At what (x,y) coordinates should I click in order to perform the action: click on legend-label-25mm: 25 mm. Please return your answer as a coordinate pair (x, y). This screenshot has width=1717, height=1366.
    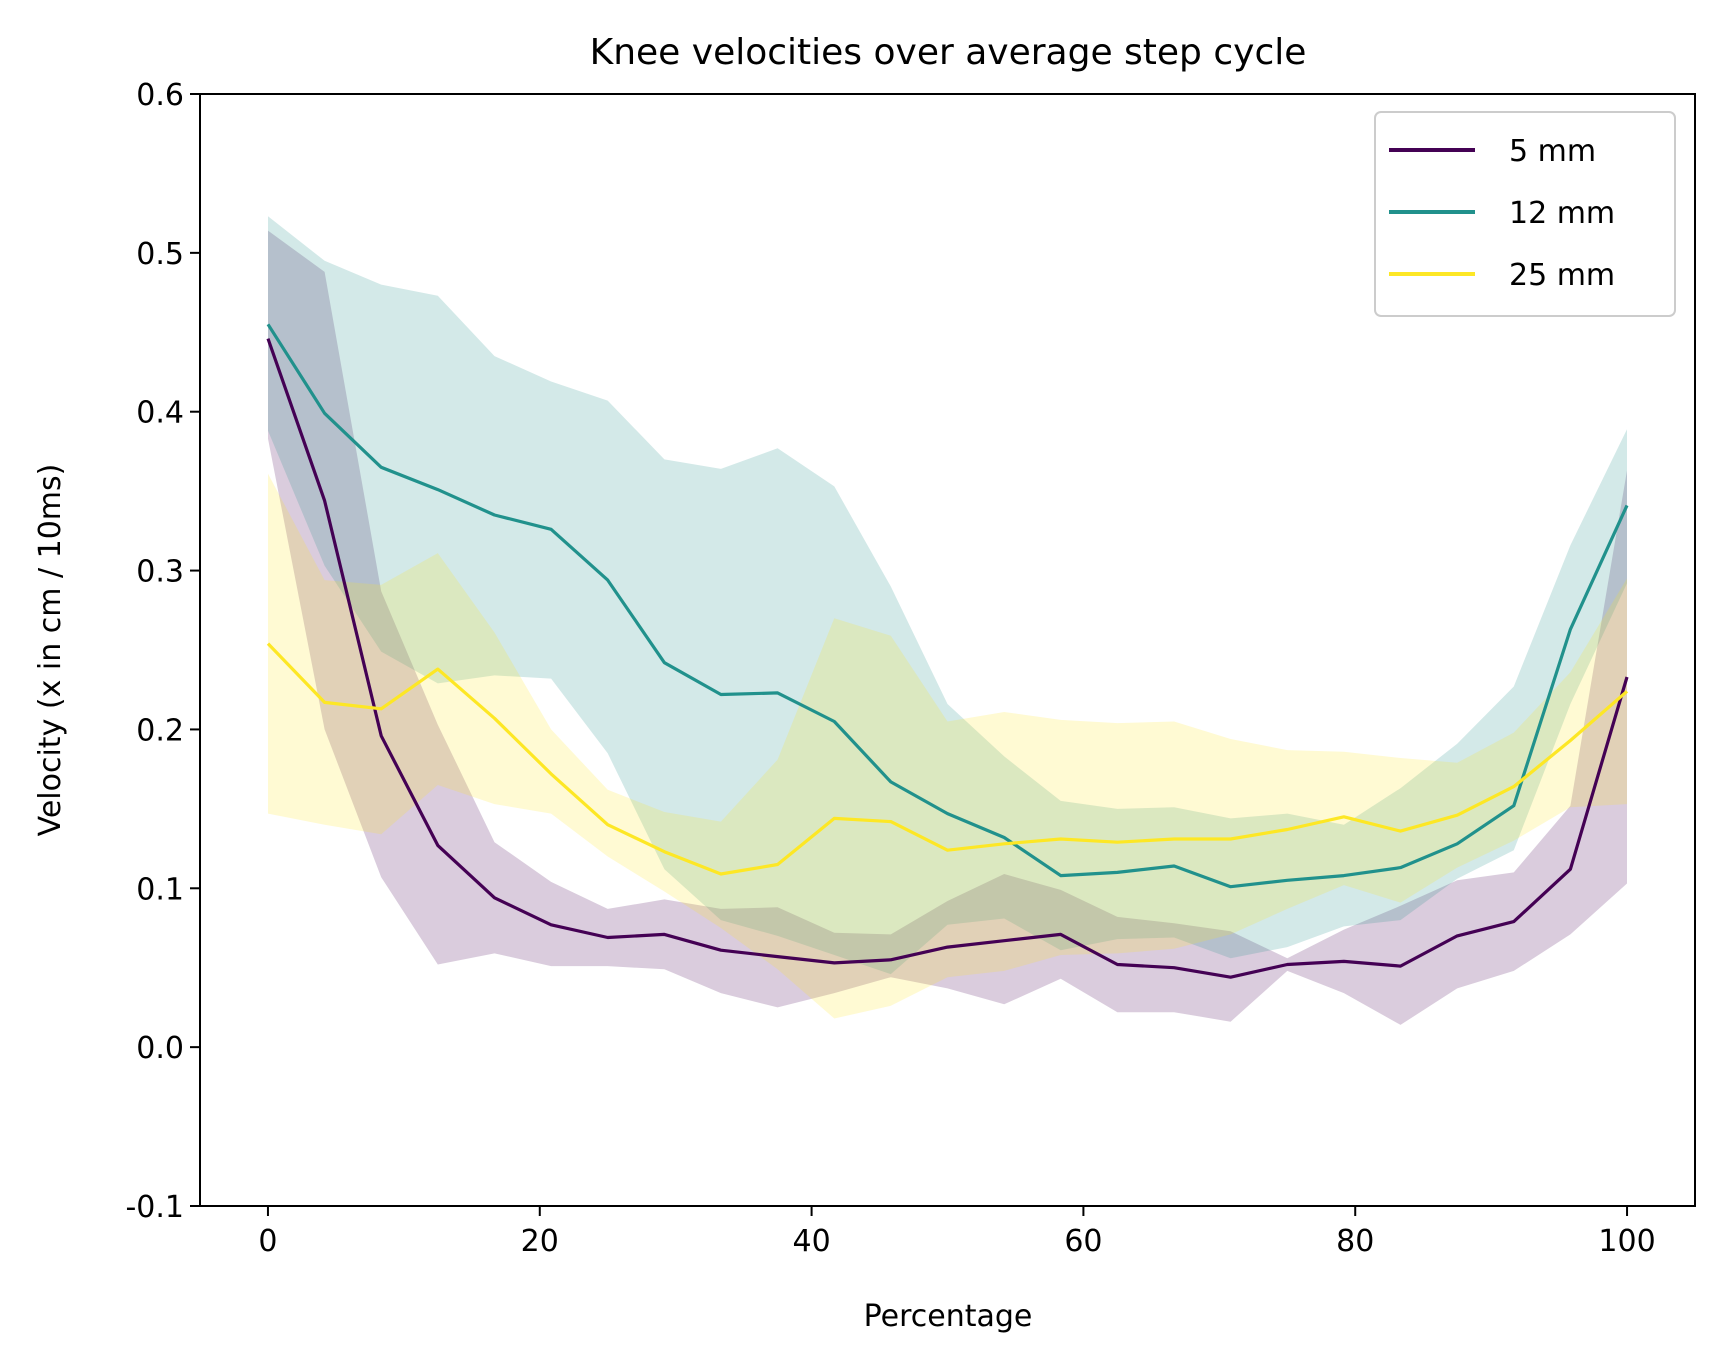
    Looking at the image, I should click on (1562, 275).